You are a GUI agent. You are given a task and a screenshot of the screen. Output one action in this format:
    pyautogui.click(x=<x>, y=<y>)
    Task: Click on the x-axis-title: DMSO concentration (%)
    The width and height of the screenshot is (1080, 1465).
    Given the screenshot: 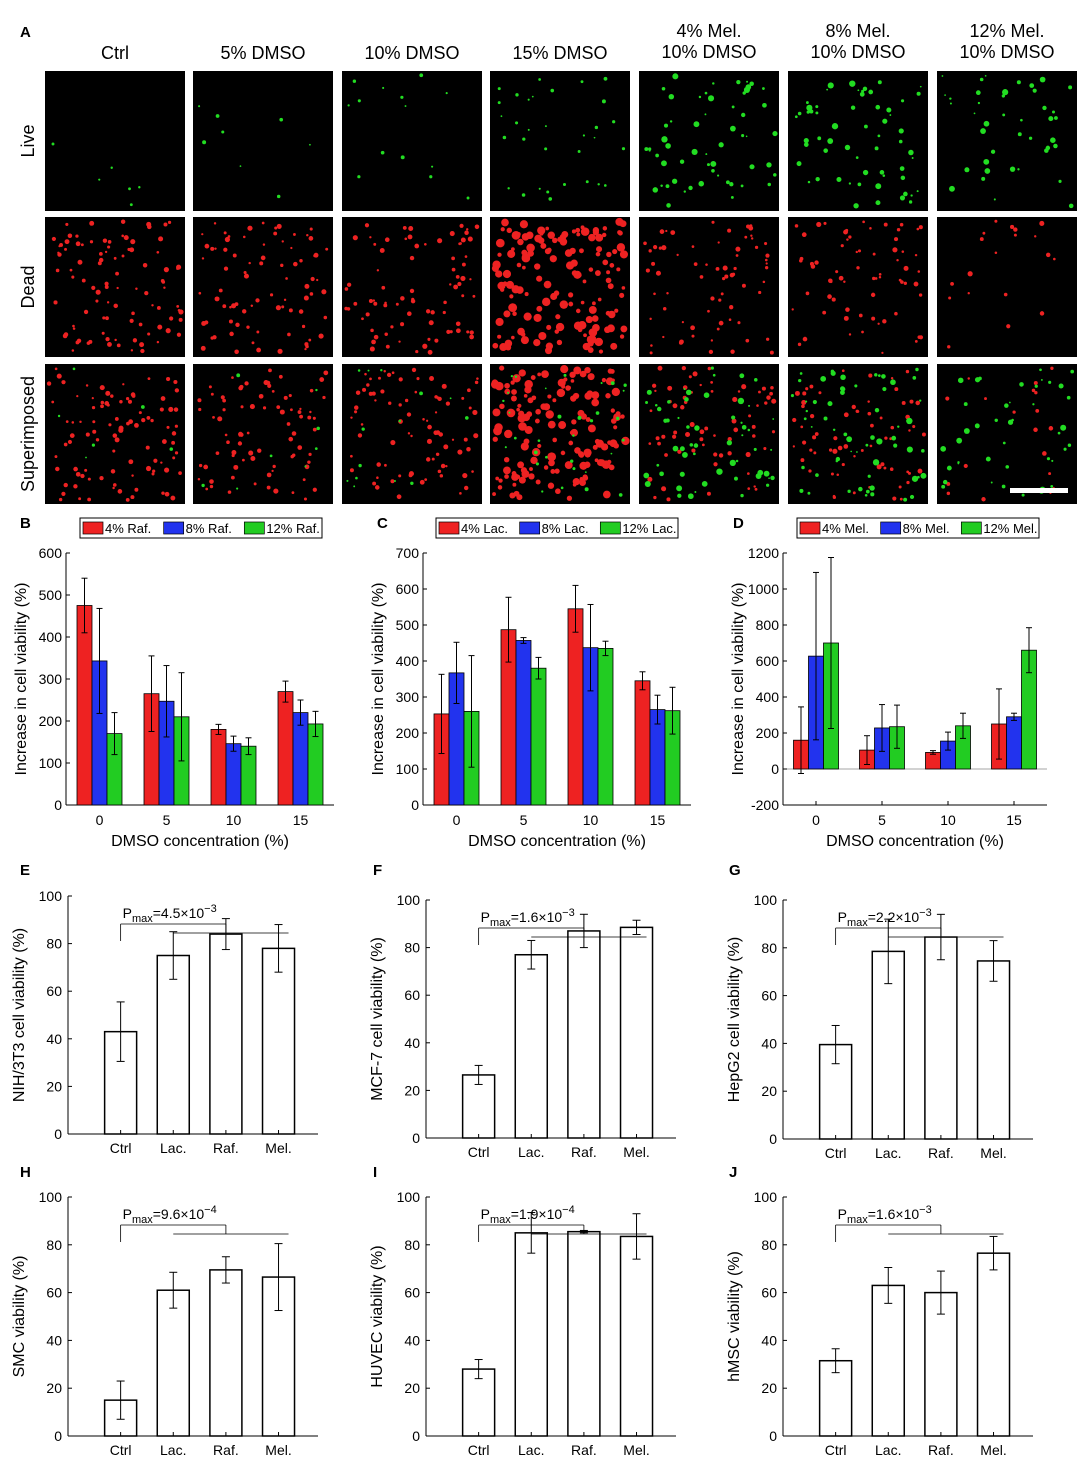 What is the action you would take?
    pyautogui.click(x=557, y=841)
    